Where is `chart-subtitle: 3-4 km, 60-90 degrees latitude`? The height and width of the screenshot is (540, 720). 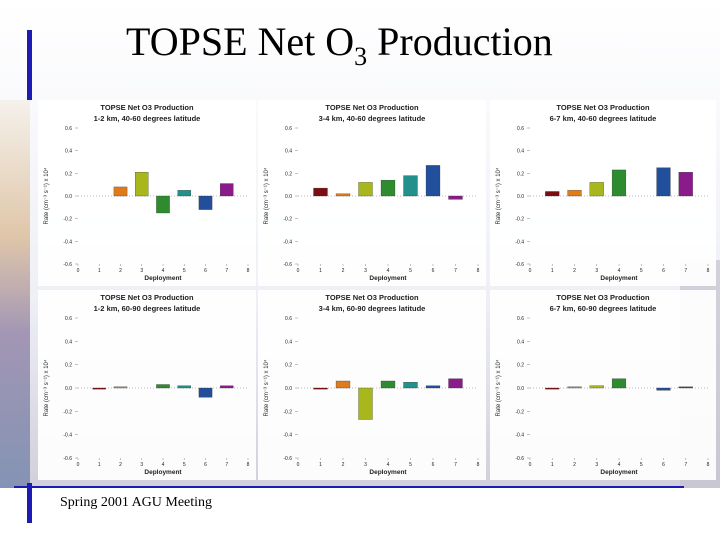 chart-subtitle: 3-4 km, 60-90 degrees latitude is located at coordinates (372, 308).